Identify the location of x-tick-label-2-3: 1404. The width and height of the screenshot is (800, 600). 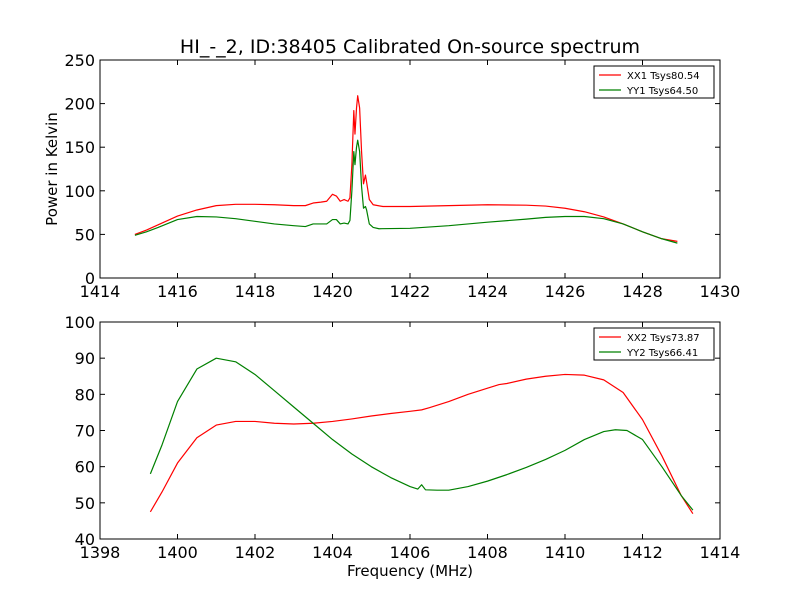
(332, 552).